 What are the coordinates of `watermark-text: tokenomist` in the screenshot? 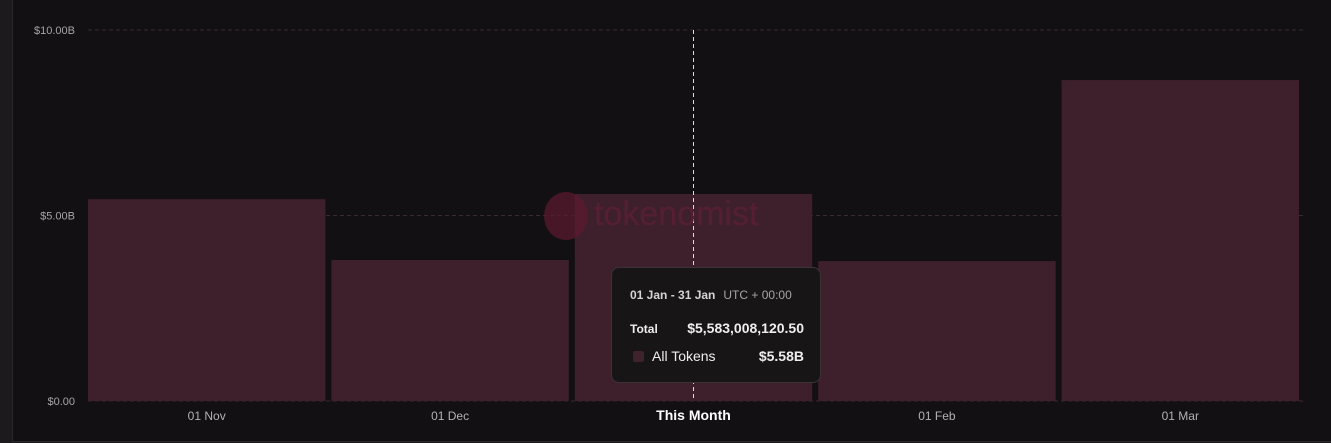 It's located at (676, 213).